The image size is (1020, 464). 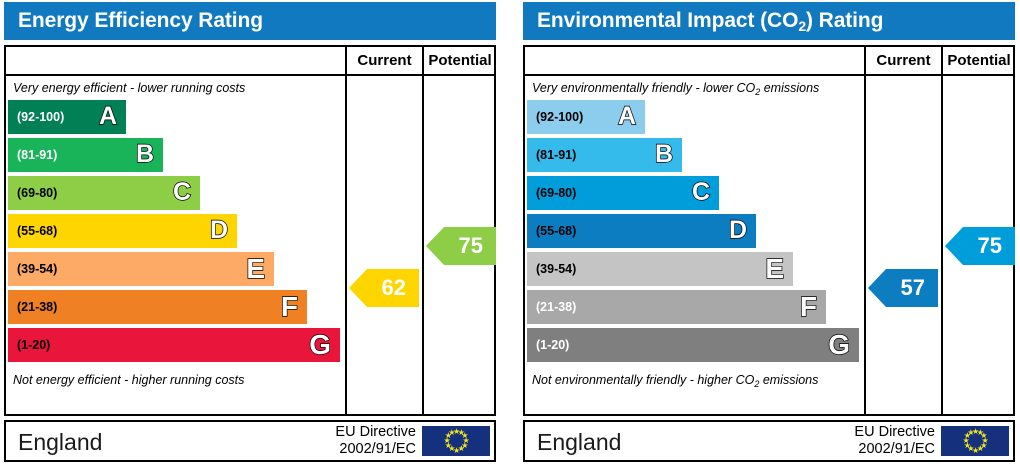 I want to click on eu-flag-icon: ★ ★ ★ ★ ★ ★ ★ ★ ★ ★ ★ ★, so click(x=975, y=441).